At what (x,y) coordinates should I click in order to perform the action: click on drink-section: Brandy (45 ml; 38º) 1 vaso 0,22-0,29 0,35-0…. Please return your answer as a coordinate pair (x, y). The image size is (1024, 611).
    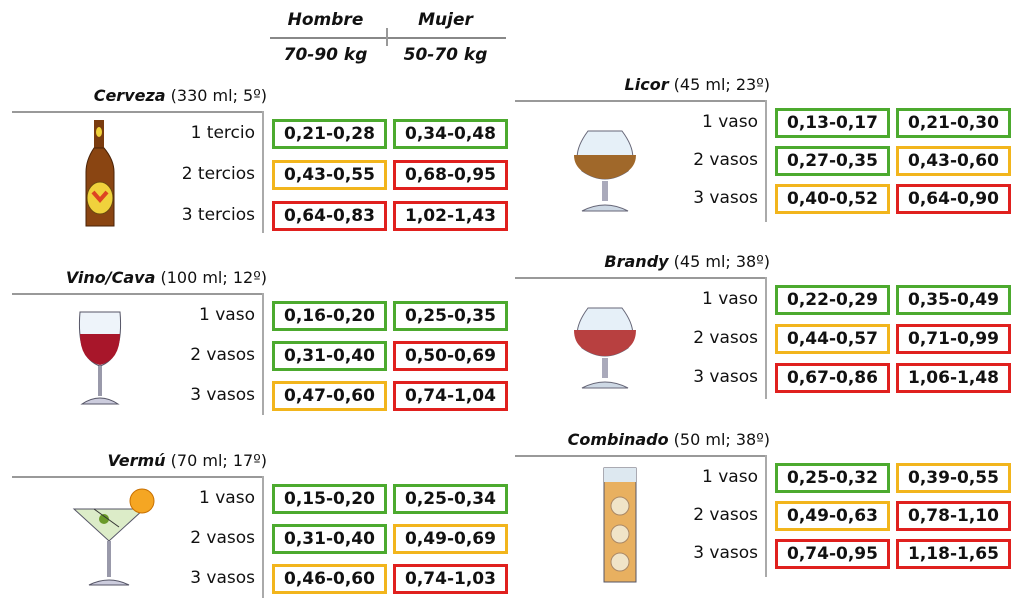
    Looking at the image, I should click on (767, 332).